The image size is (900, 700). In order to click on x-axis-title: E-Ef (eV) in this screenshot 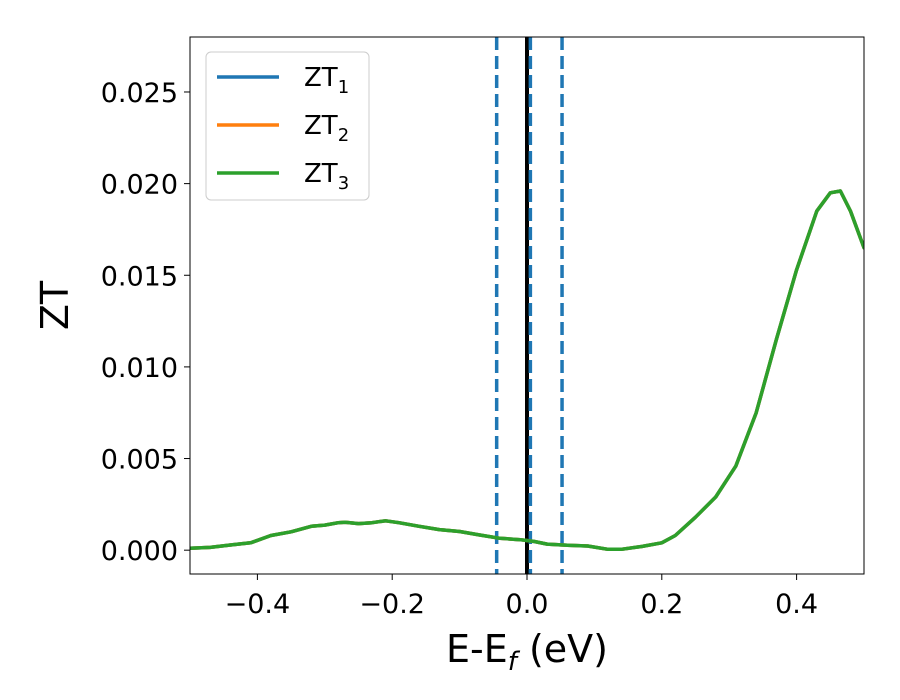, I will do `click(527, 652)`.